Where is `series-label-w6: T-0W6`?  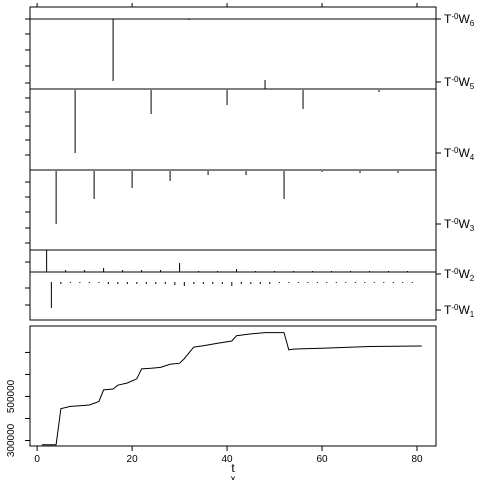 series-label-w6: T-0W6 is located at coordinates (459, 20).